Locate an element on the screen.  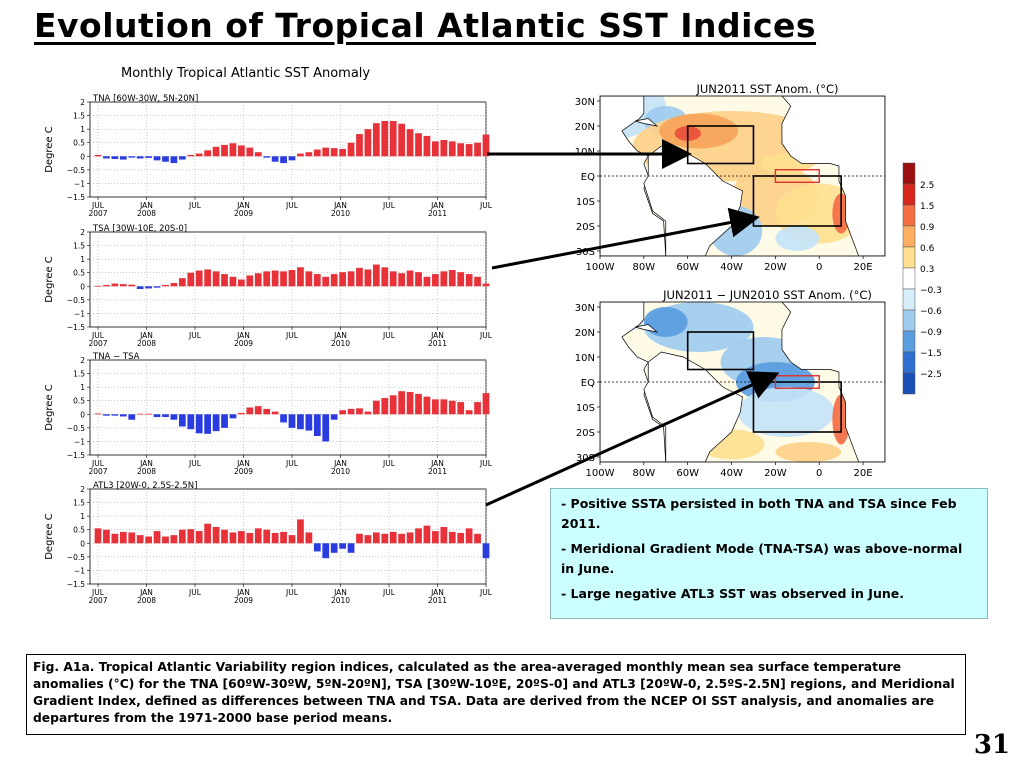
y-tick-label: −1 is located at coordinates (79, 441).